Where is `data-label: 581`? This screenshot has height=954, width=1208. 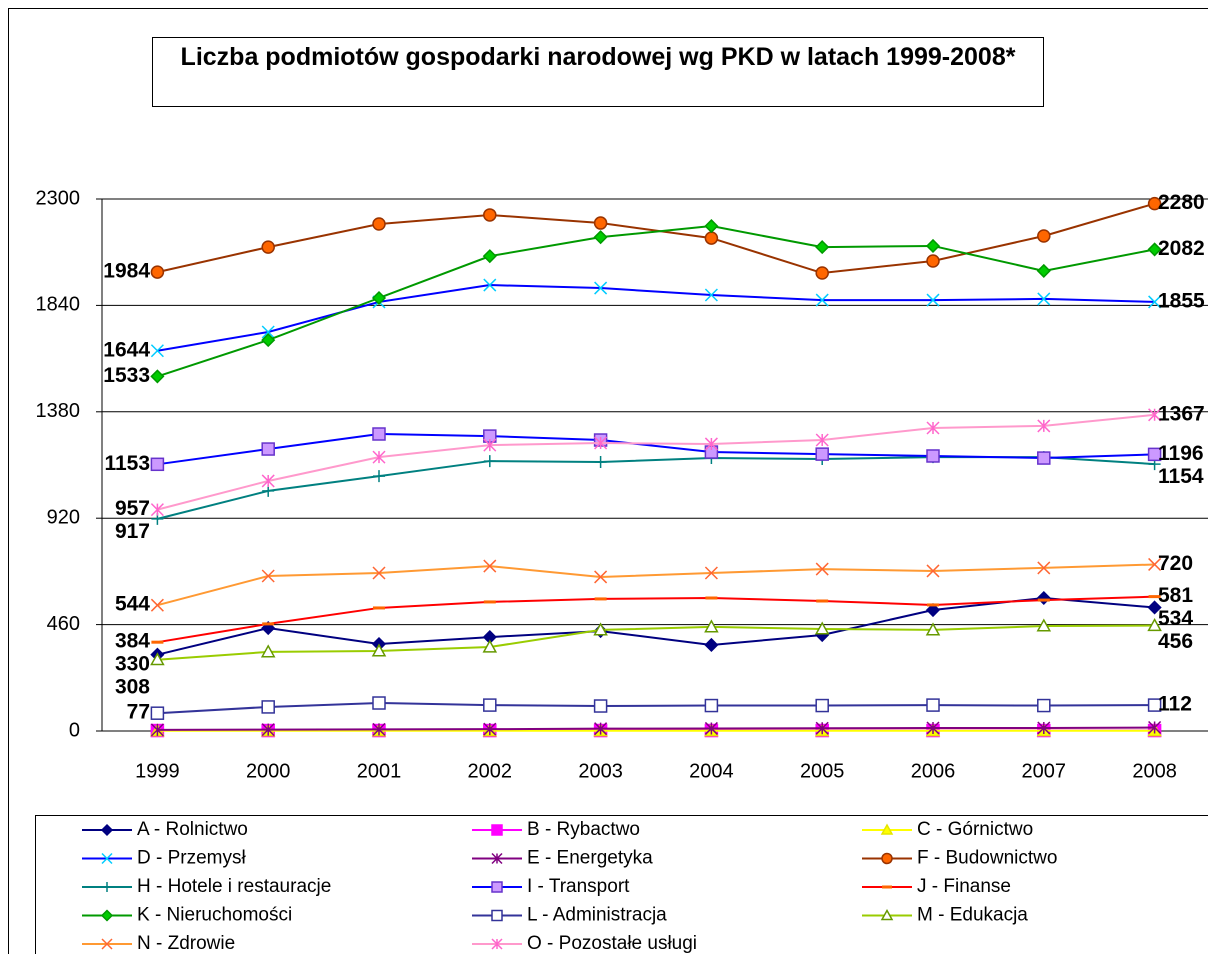
data-label: 581 is located at coordinates (1175, 595).